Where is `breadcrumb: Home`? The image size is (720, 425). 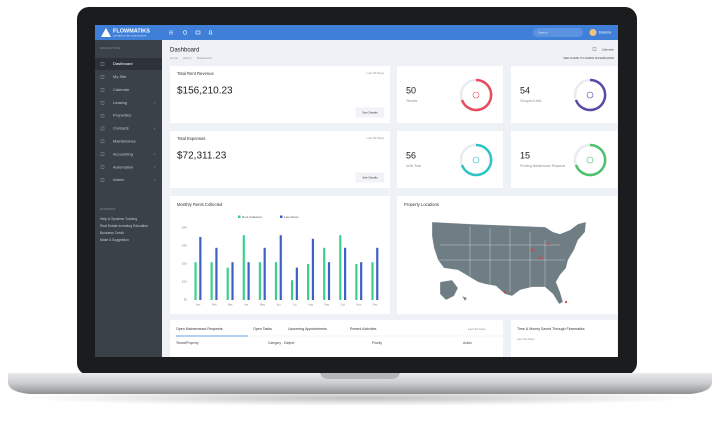 breadcrumb: Home is located at coordinates (174, 58).